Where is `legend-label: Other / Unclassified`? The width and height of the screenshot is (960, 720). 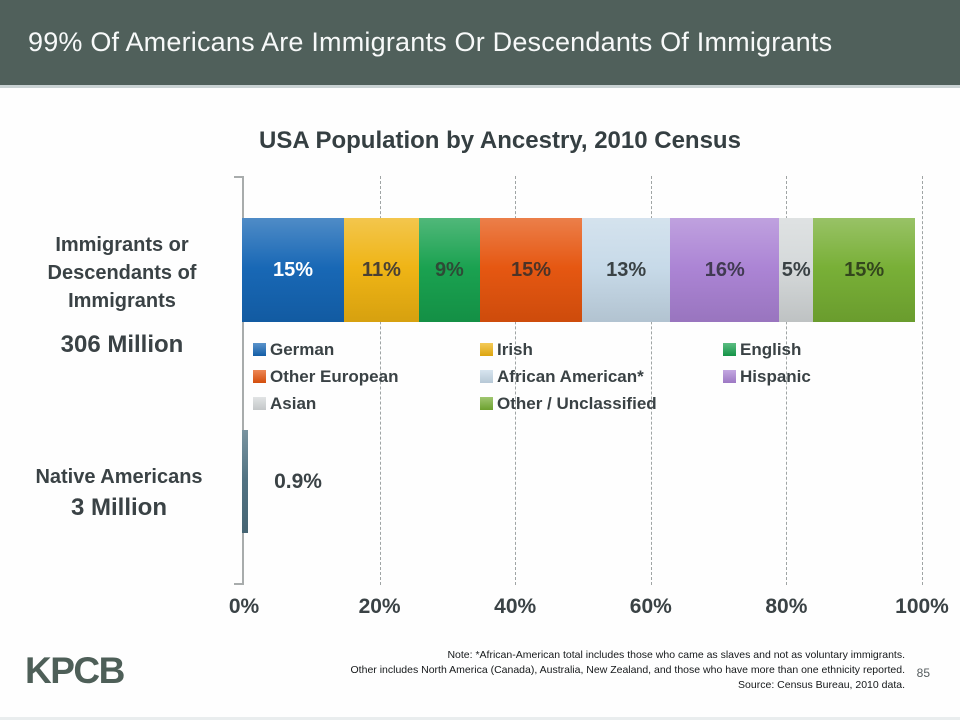 legend-label: Other / Unclassified is located at coordinates (577, 403).